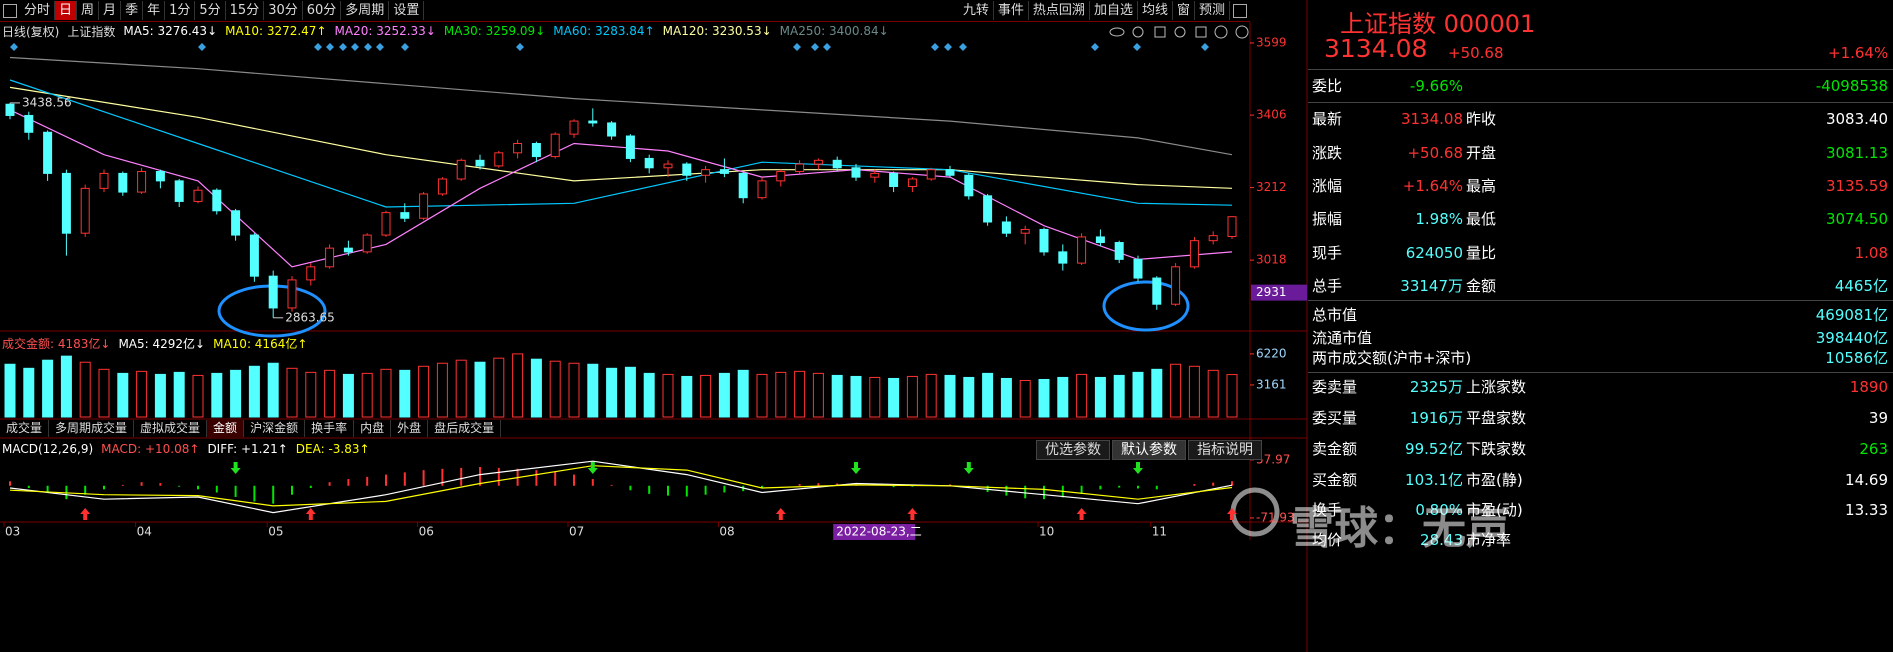 The width and height of the screenshot is (1893, 652). Describe the element at coordinates (1059, 10) in the screenshot. I see `toolbar-item: 热点回溯` at that location.